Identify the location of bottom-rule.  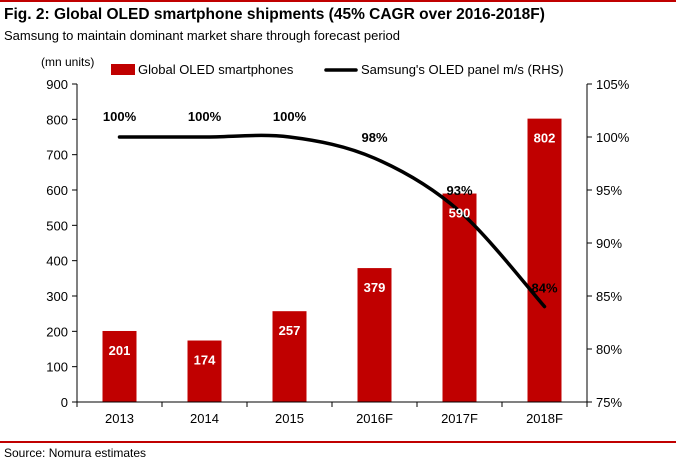
(338, 442).